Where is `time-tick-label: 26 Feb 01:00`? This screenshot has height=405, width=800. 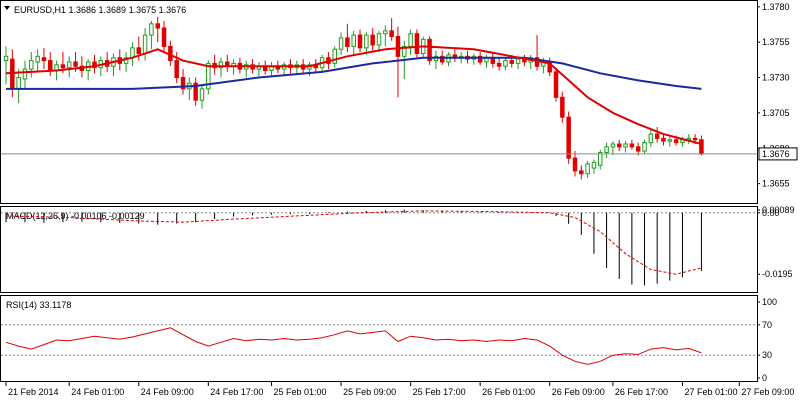
time-tick-label: 26 Feb 01:00 is located at coordinates (508, 392).